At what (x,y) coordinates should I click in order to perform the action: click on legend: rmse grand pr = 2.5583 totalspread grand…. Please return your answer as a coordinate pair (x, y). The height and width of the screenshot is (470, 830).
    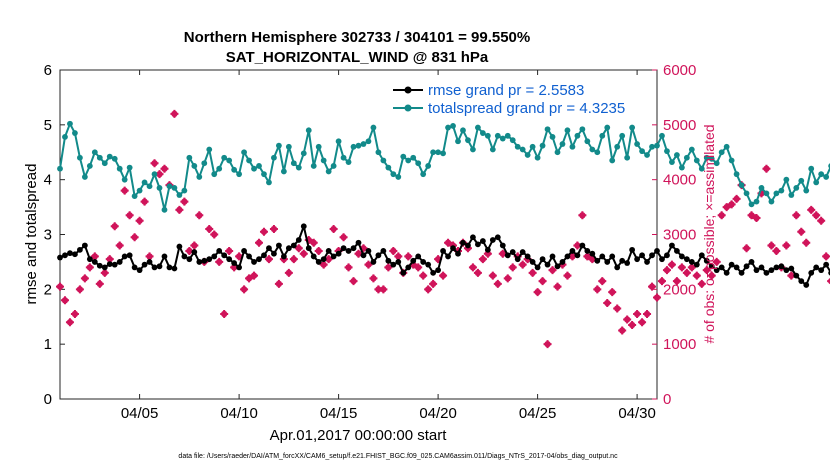
    Looking at the image, I should click on (509, 99).